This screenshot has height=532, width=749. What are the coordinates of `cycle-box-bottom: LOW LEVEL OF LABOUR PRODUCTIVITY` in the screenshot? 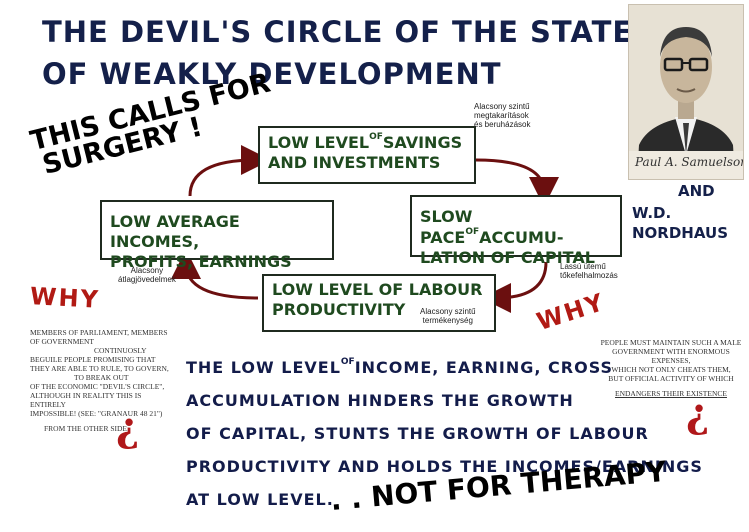 It's located at (379, 303).